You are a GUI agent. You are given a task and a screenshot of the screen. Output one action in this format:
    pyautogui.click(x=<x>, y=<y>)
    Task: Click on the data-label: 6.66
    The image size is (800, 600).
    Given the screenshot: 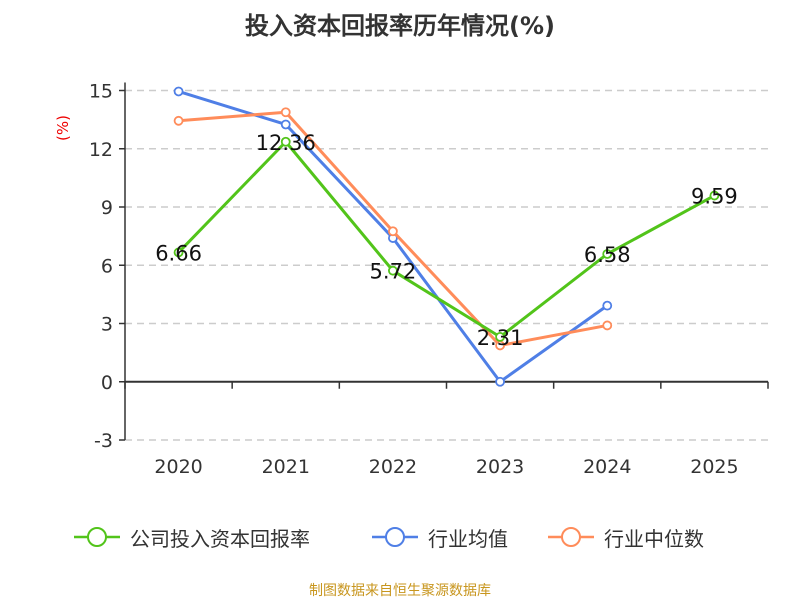 What is the action you would take?
    pyautogui.click(x=178, y=253)
    